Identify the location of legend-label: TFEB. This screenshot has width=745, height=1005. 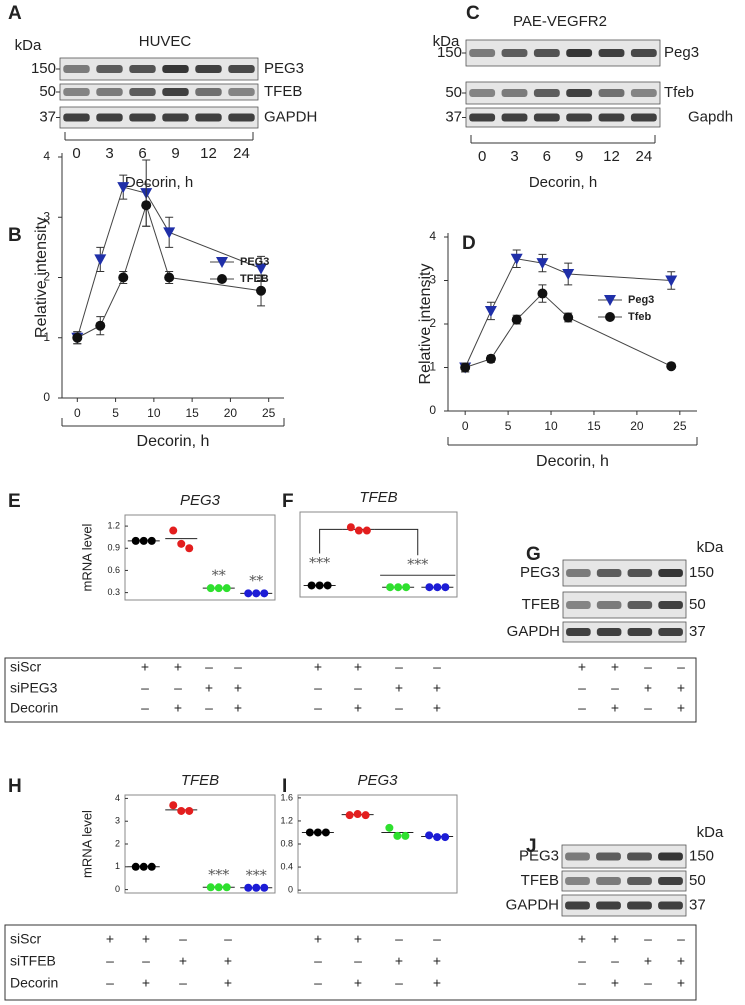
(254, 279).